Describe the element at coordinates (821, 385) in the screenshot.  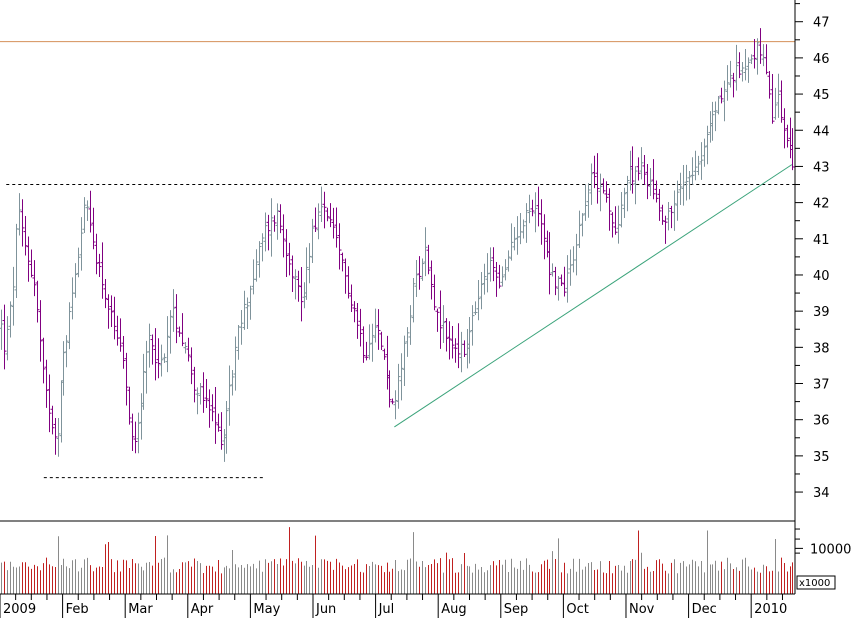
I see `price-tick-label: 37` at that location.